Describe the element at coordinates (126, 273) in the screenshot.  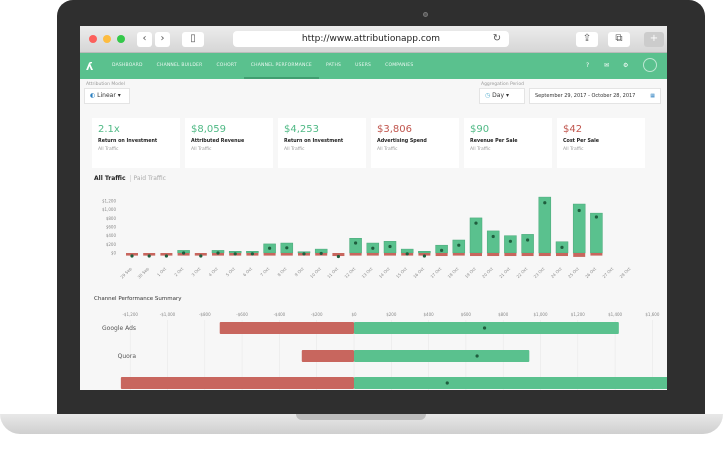
I see `x-tick-label: 29 Sep` at that location.